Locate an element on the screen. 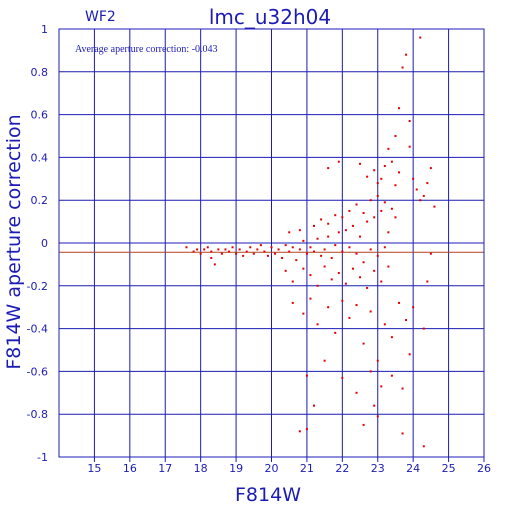 The width and height of the screenshot is (512, 512). y-tick-label: 0.6 is located at coordinates (40, 115).